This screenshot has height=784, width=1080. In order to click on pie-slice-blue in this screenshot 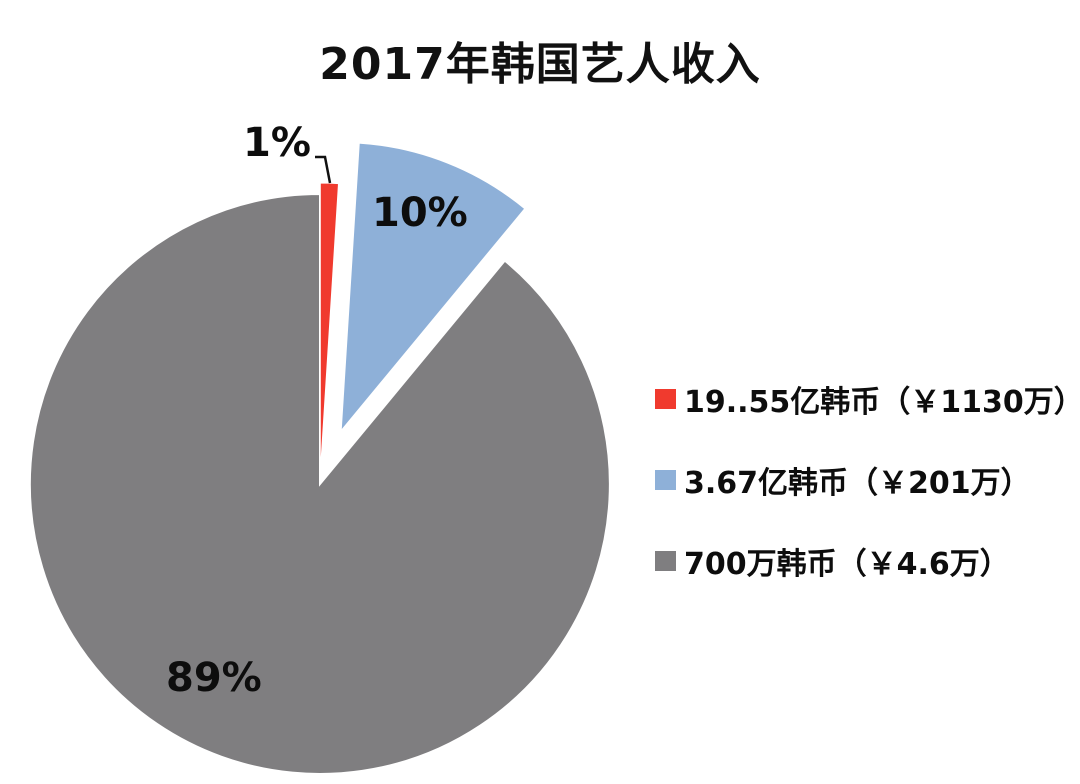, I will do `click(433, 288)`.